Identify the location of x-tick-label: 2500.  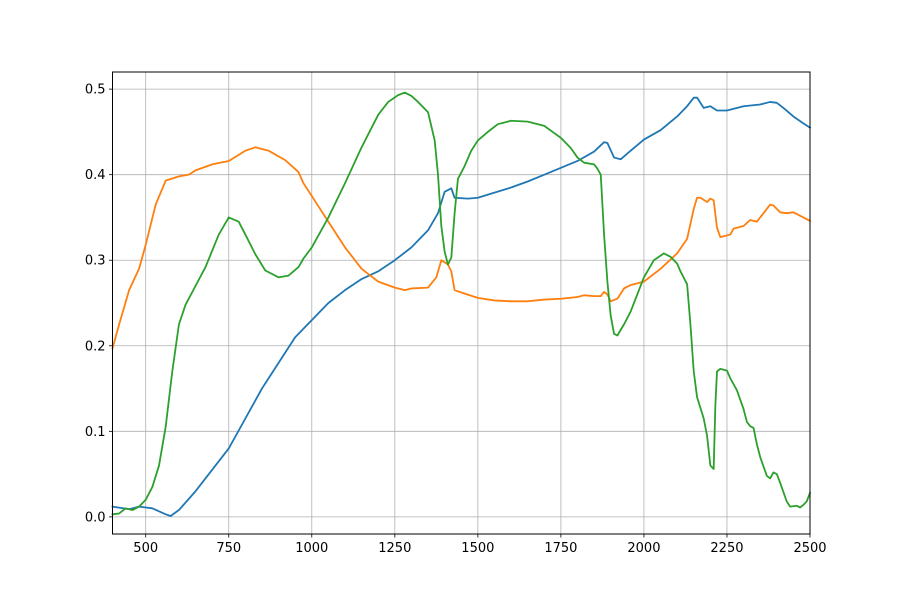
(809, 548).